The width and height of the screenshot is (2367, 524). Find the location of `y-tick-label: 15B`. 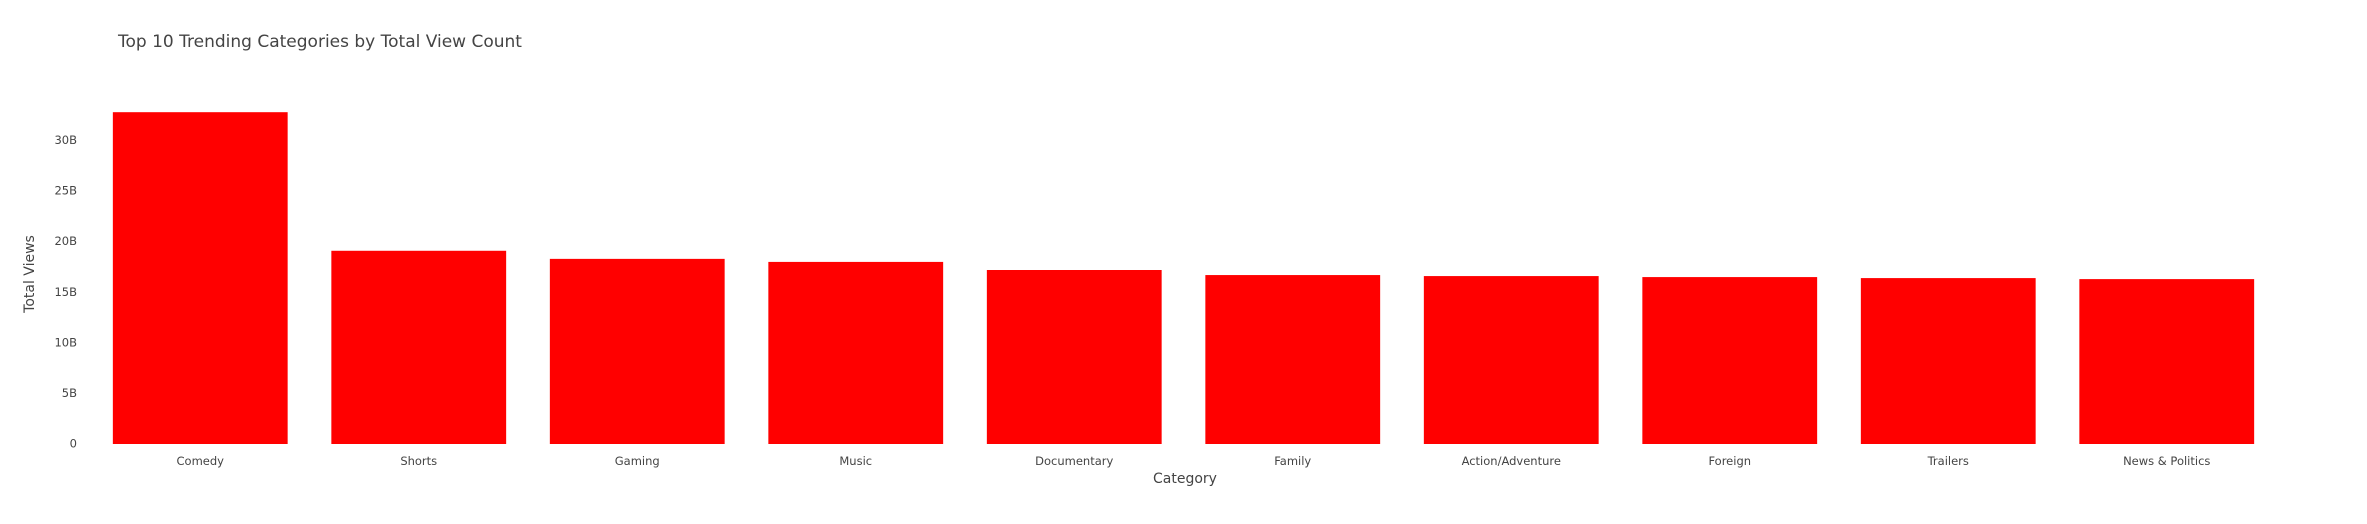

y-tick-label: 15B is located at coordinates (65, 292).